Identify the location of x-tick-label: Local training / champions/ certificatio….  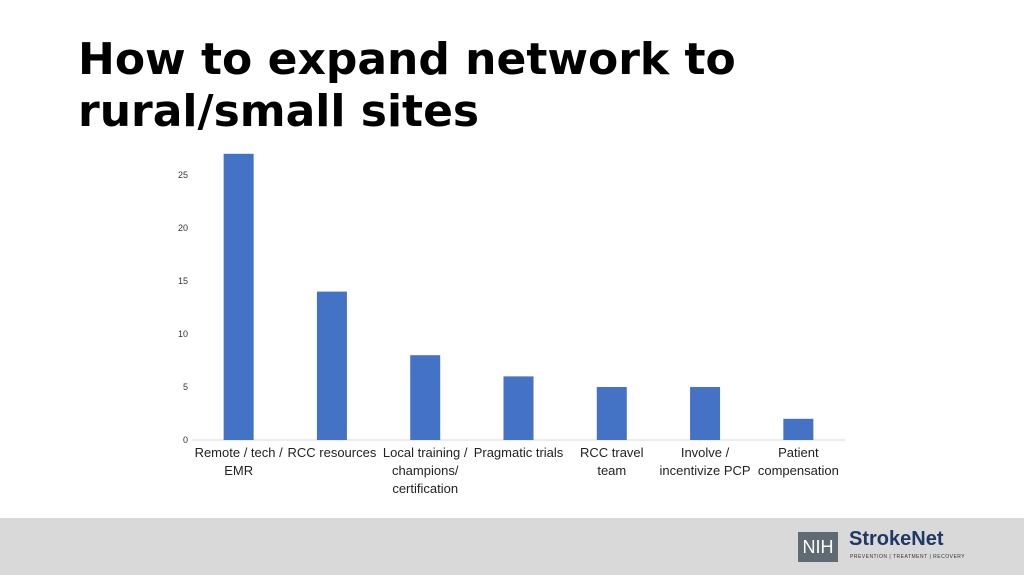
(425, 470).